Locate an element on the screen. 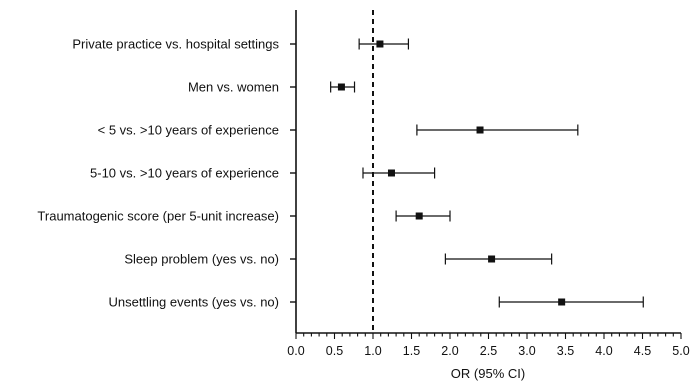 This screenshot has width=690, height=384. x-tick-label: 5.0 is located at coordinates (680, 351).